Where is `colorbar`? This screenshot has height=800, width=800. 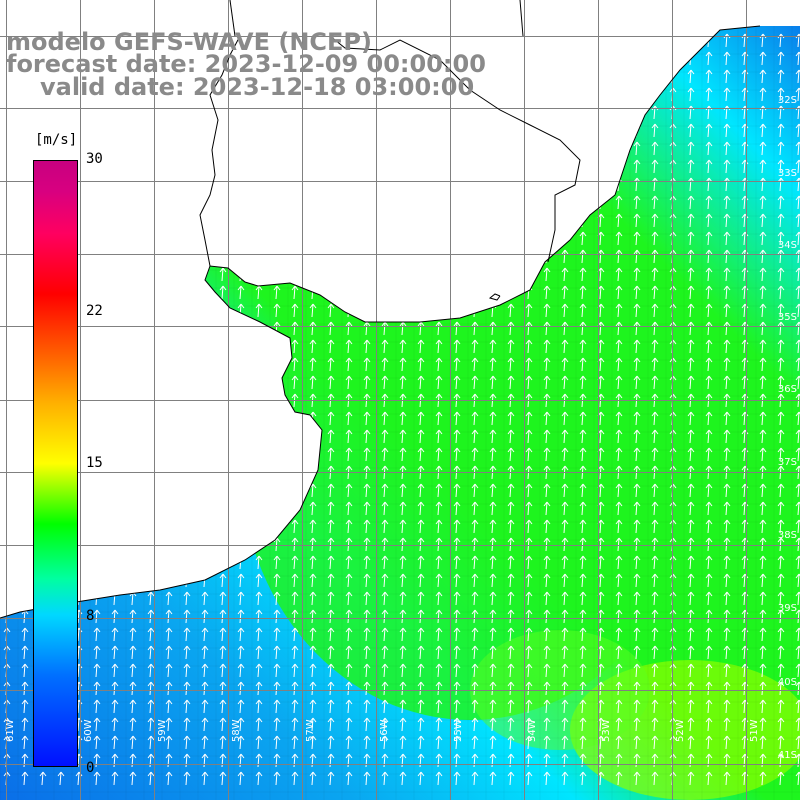 colorbar is located at coordinates (55, 463).